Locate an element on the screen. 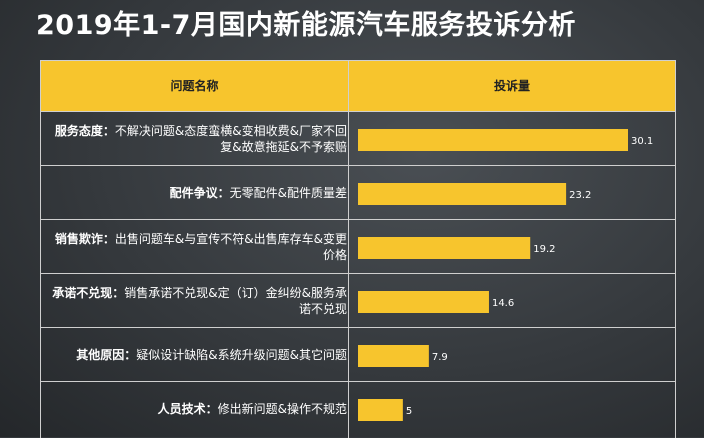 The image size is (704, 438). row-label: 配件争议：无零配件&配件质量差 is located at coordinates (195, 193).